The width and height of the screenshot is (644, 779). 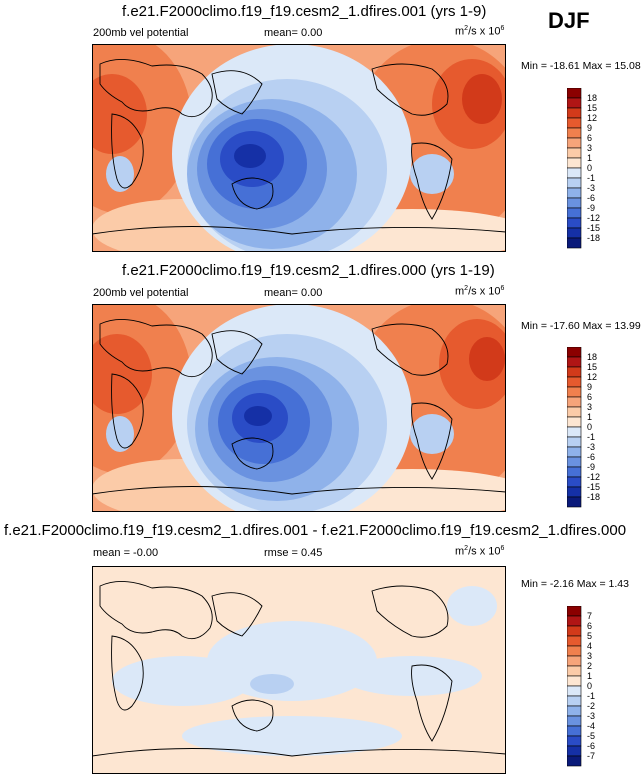 What do you see at coordinates (597, 169) in the screenshot?
I see `panel1-colorbar: 18 15 12 9 6 3 1 0 -1 -3 -6 -9 -12 -15 -18` at bounding box center [597, 169].